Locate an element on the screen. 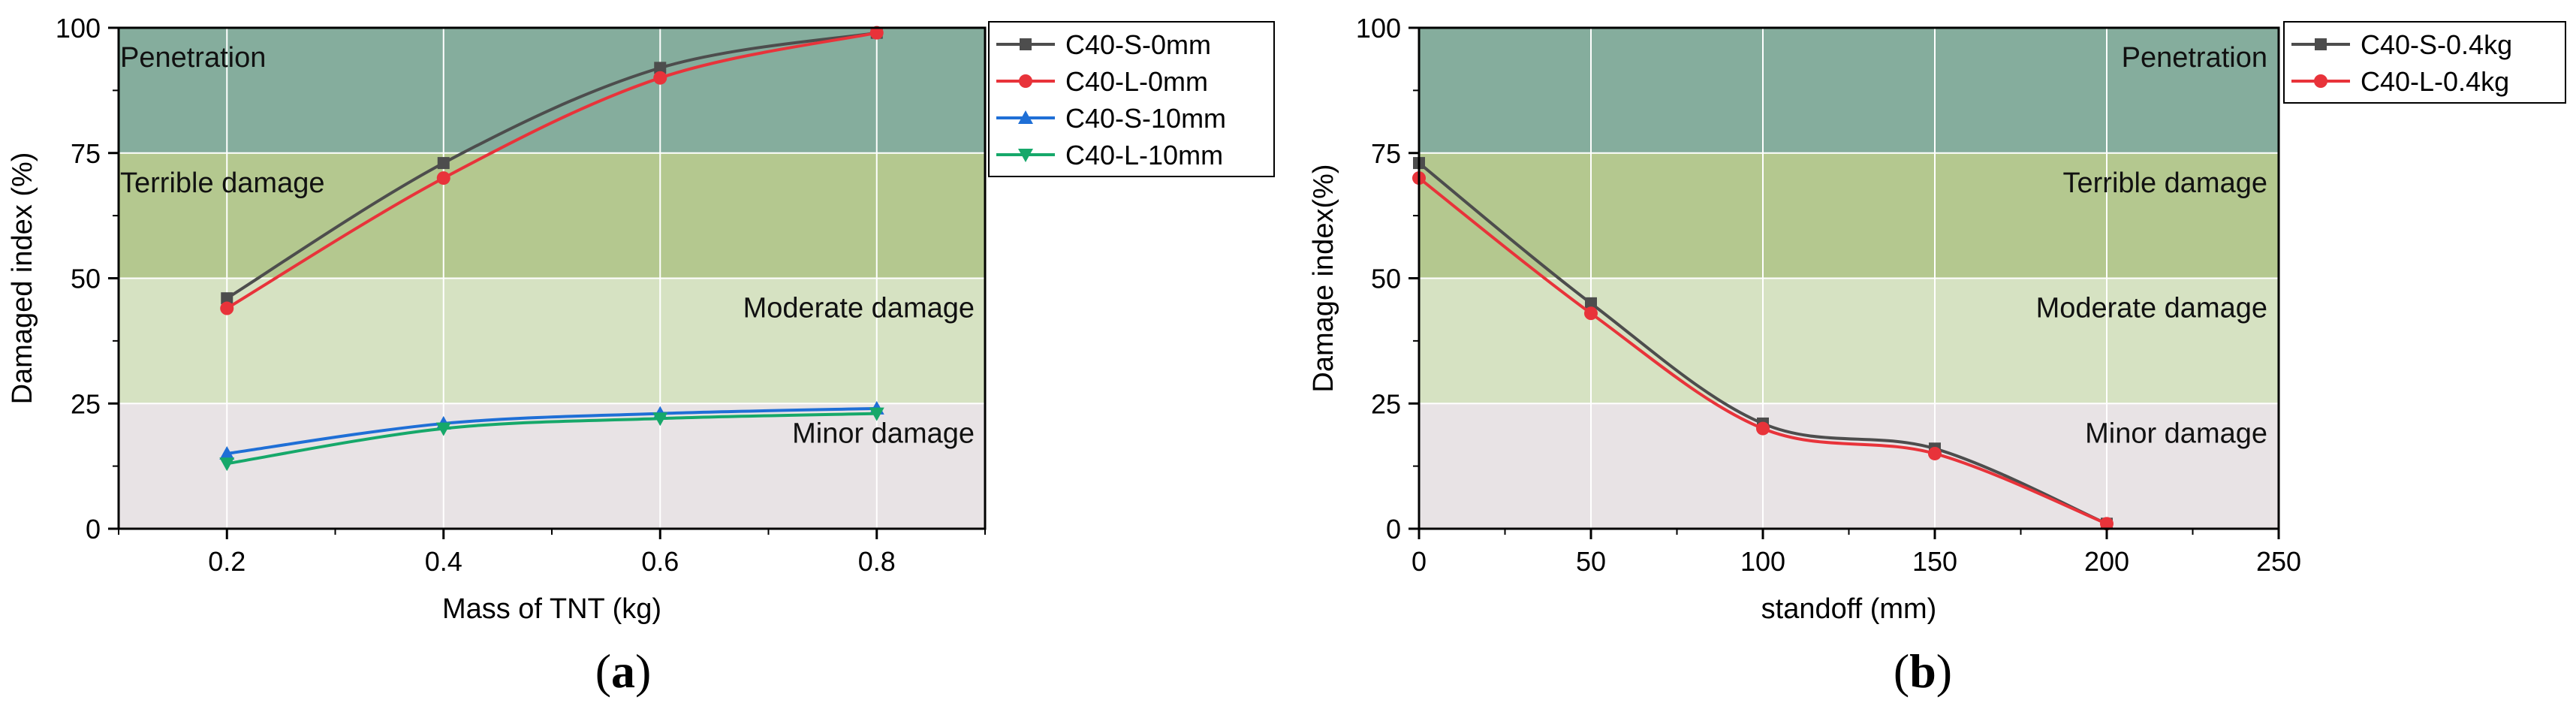  x-tick-label: 250 is located at coordinates (2278, 561).